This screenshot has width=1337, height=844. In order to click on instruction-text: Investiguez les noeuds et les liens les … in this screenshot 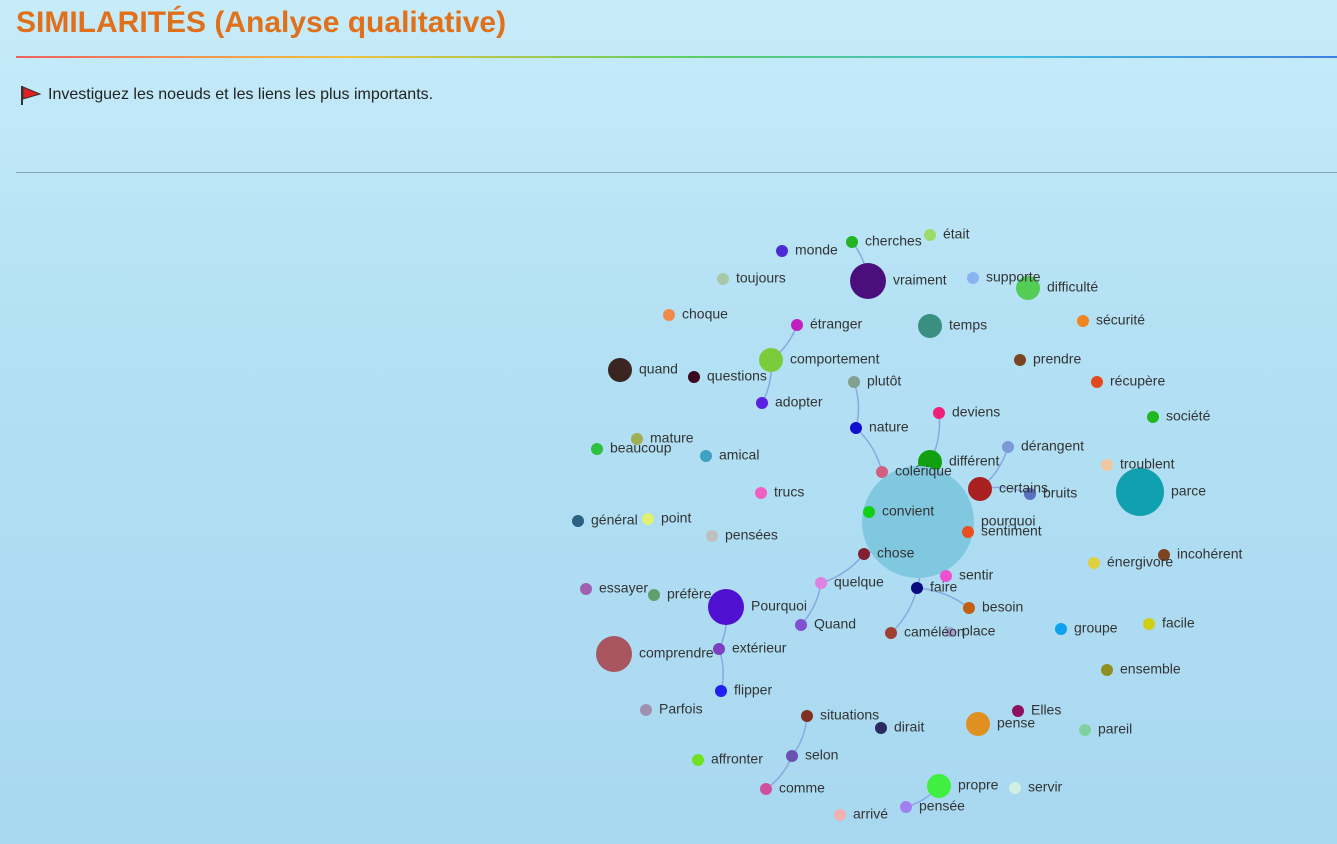, I will do `click(241, 94)`.